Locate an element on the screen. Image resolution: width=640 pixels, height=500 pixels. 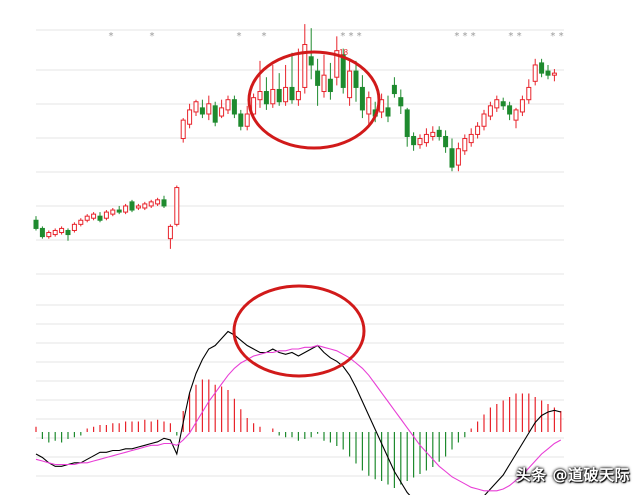
highlight-circle-indicator is located at coordinates (299, 331).